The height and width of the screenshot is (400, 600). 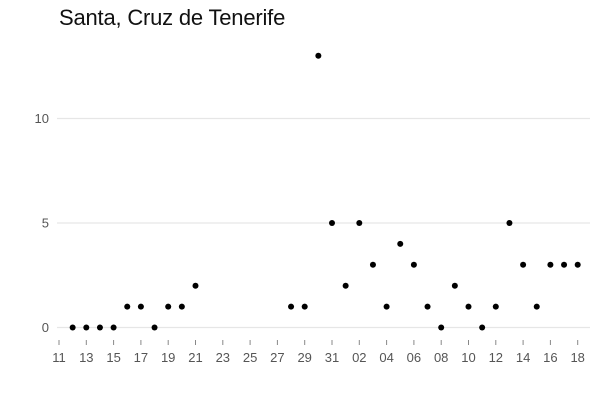 I want to click on x-tick-label: 17, so click(x=141, y=357).